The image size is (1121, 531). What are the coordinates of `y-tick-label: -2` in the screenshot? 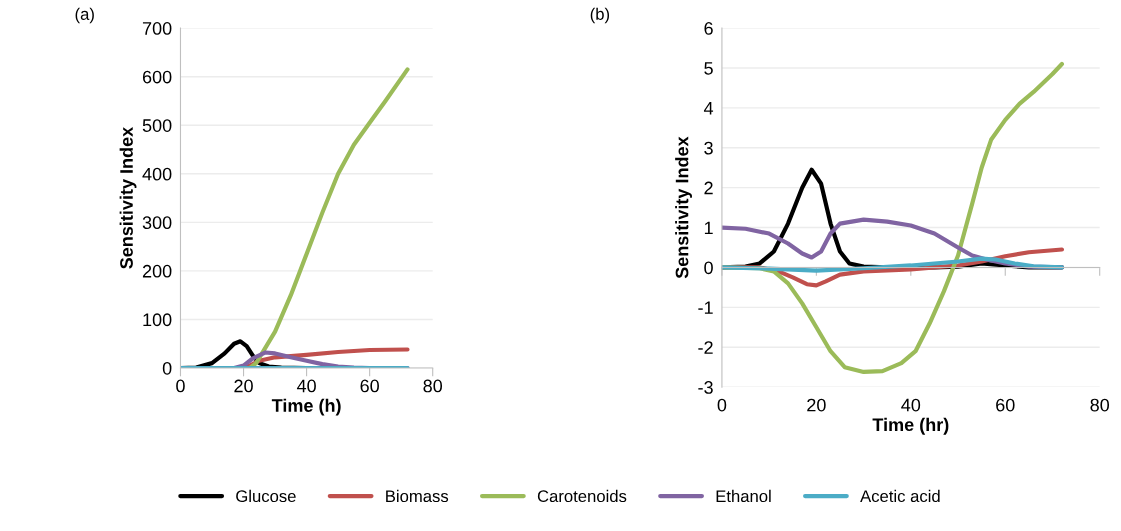 It's located at (705, 347).